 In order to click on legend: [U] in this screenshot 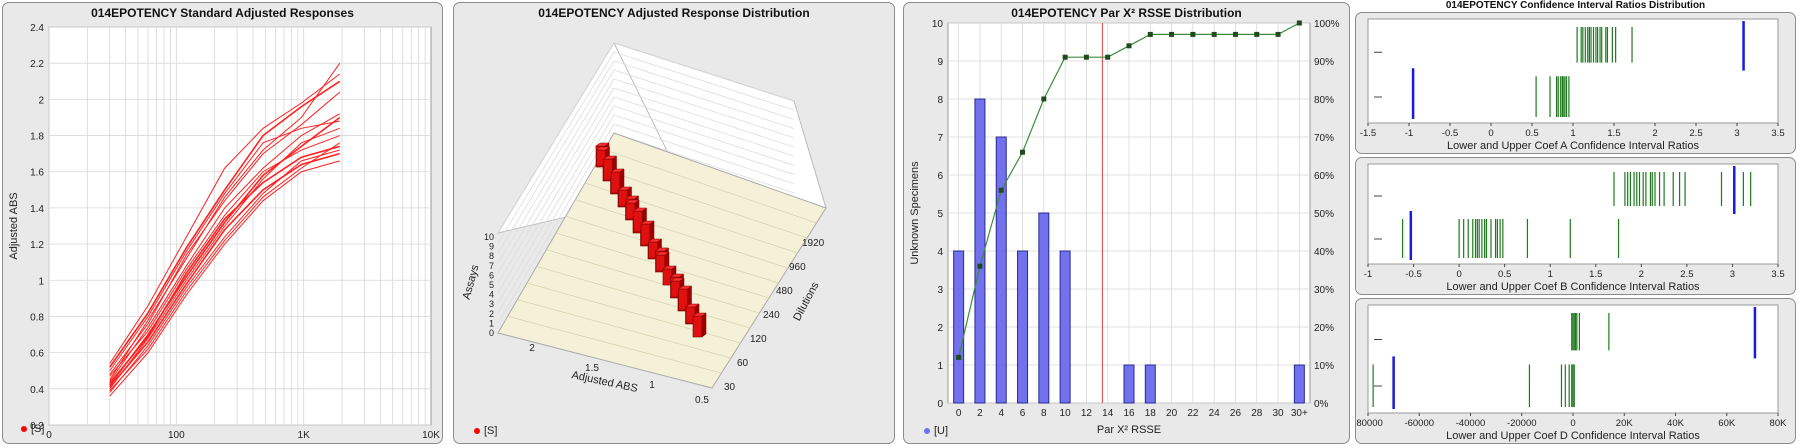, I will do `click(936, 431)`.